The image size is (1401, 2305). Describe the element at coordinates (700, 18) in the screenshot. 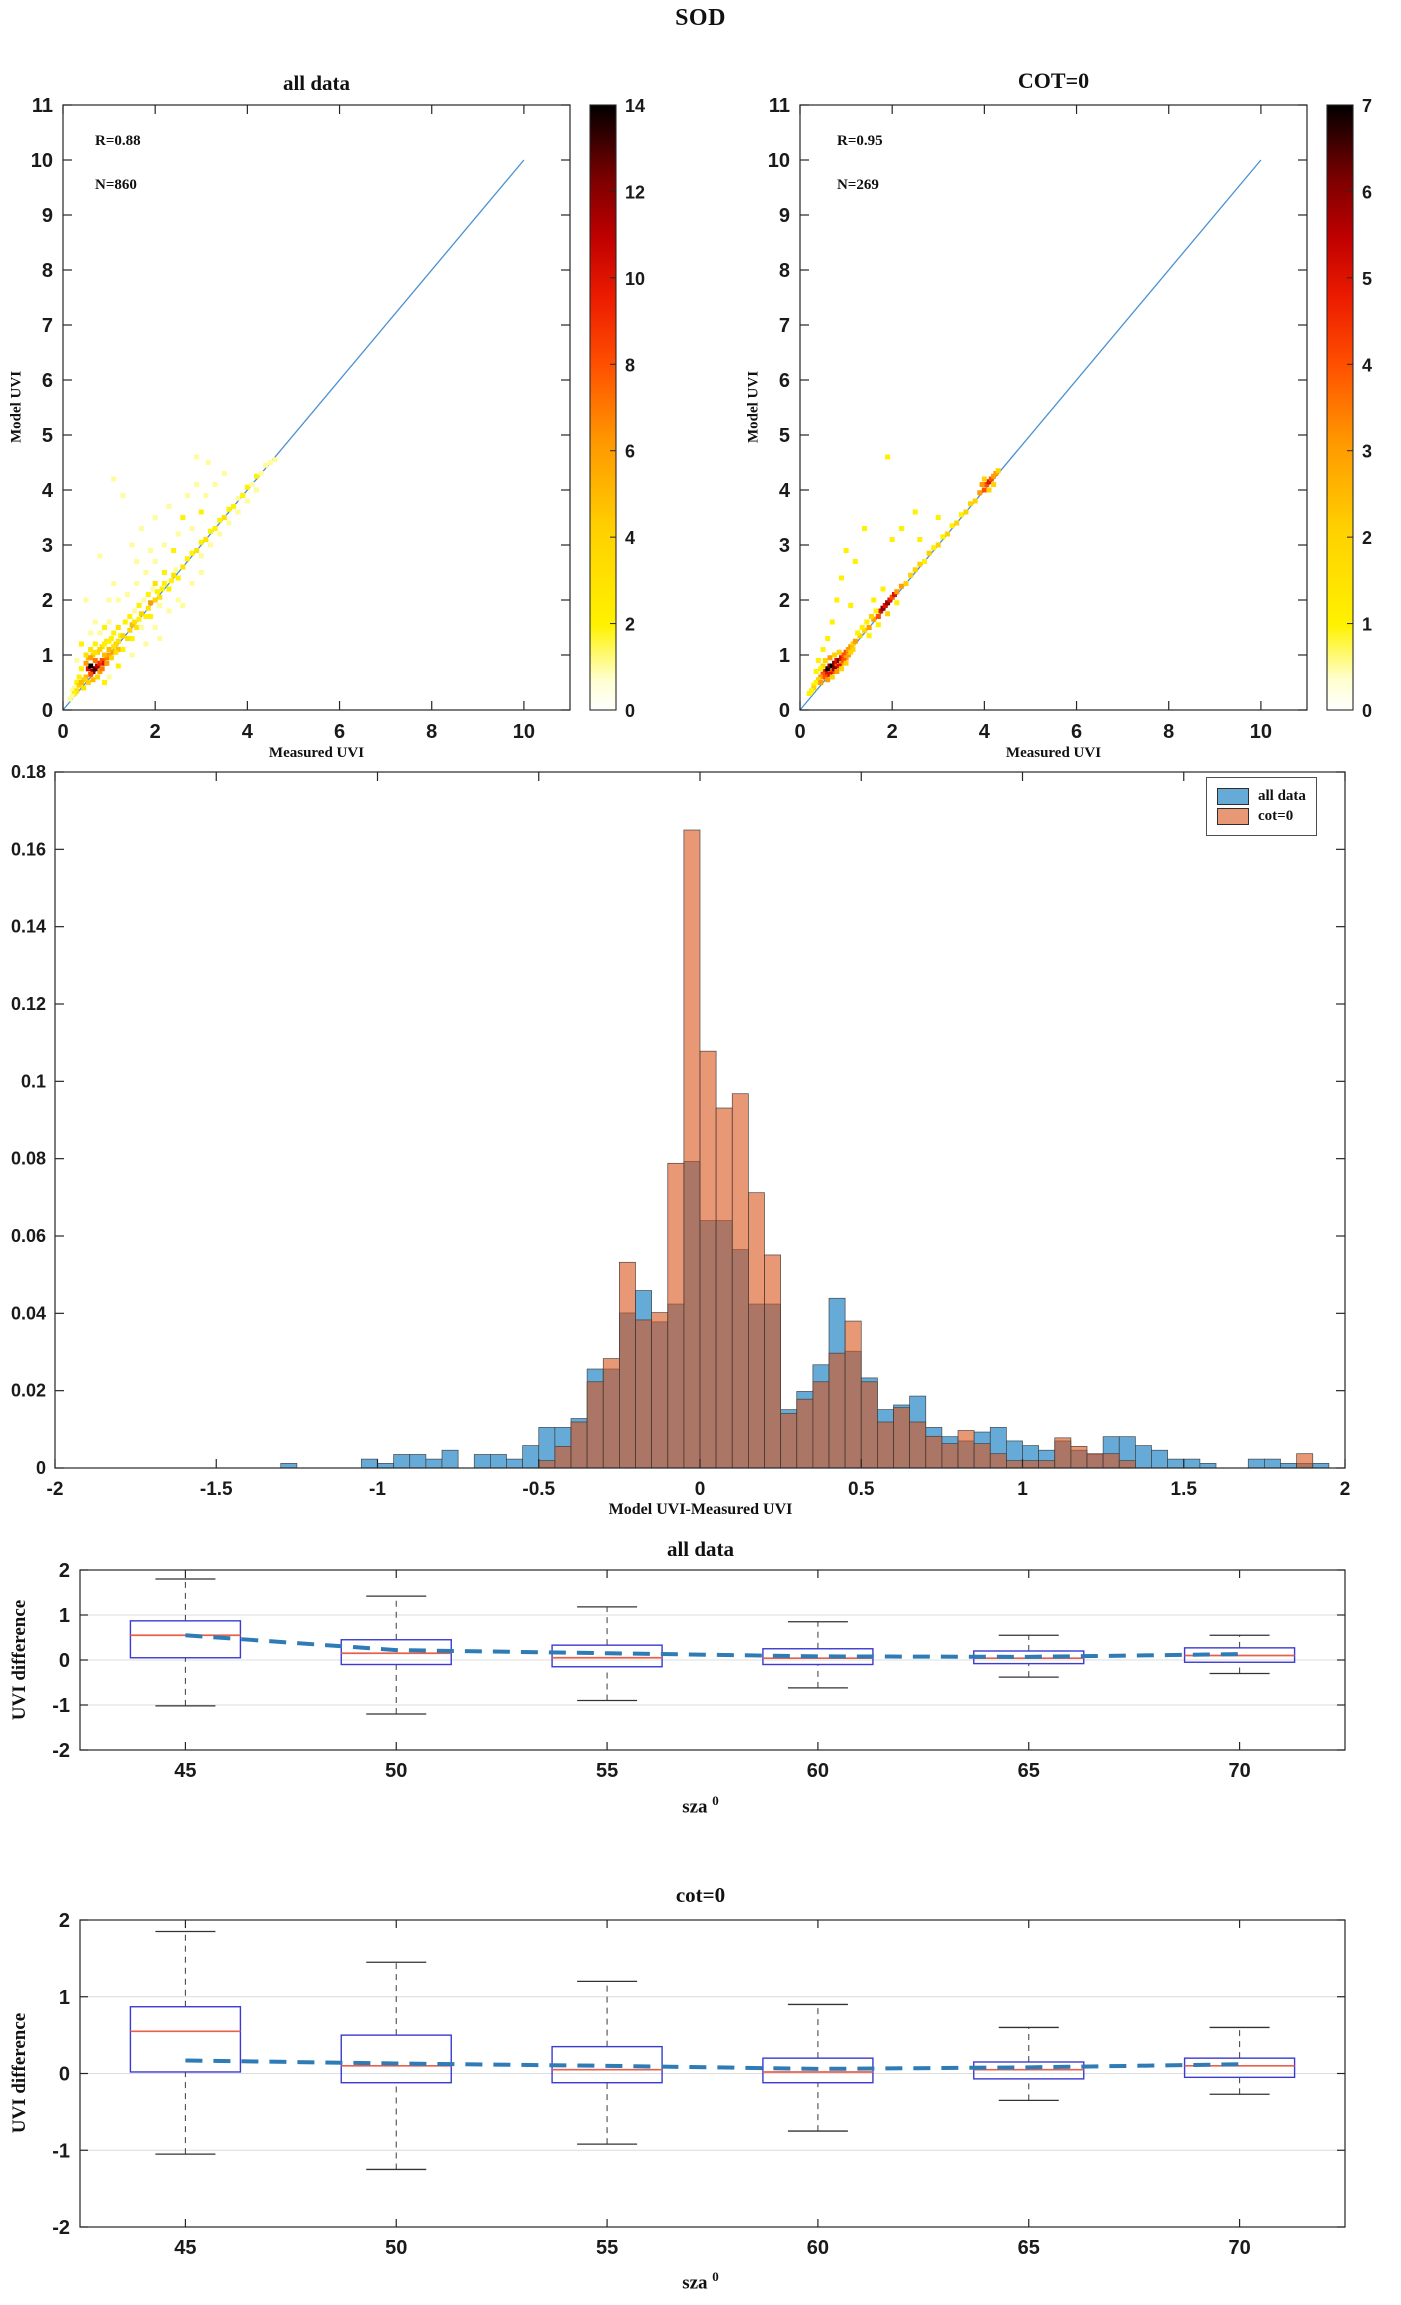

I see `figure-title: SOD` at that location.